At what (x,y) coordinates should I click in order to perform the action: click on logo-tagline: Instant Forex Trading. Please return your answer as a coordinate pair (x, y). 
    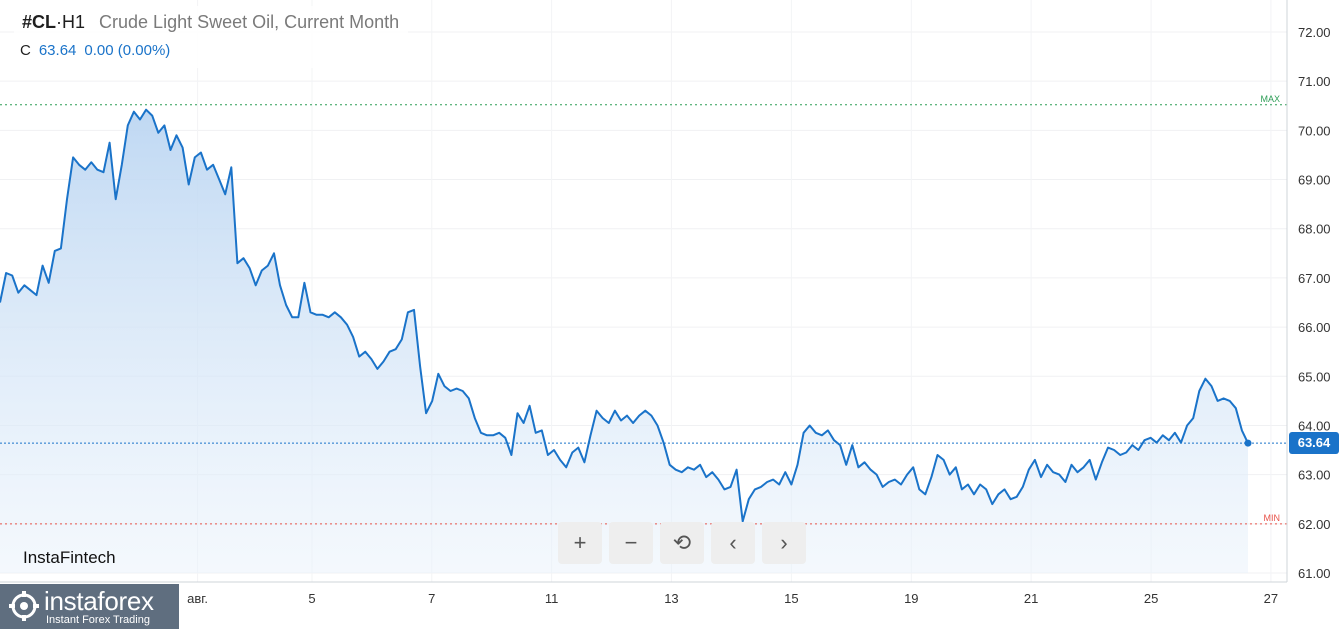
    Looking at the image, I should click on (98, 620).